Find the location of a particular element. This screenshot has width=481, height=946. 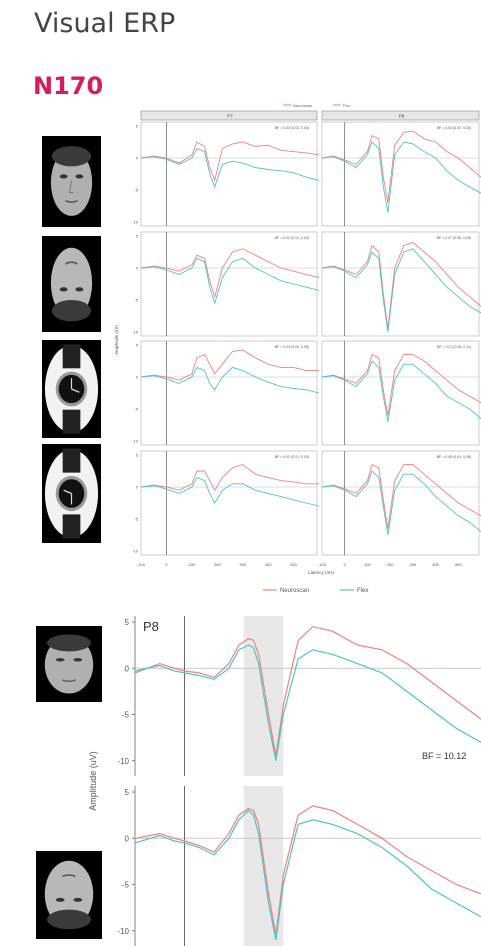

facet-panel: BF = 0.03 (0.02, 0.04) is located at coordinates (401, 174).